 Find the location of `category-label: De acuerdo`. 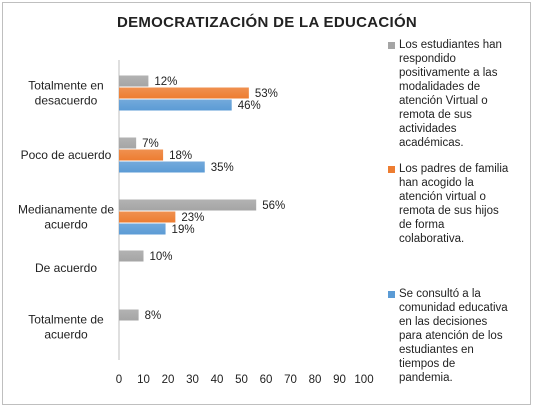

category-label: De acuerdo is located at coordinates (66, 268).